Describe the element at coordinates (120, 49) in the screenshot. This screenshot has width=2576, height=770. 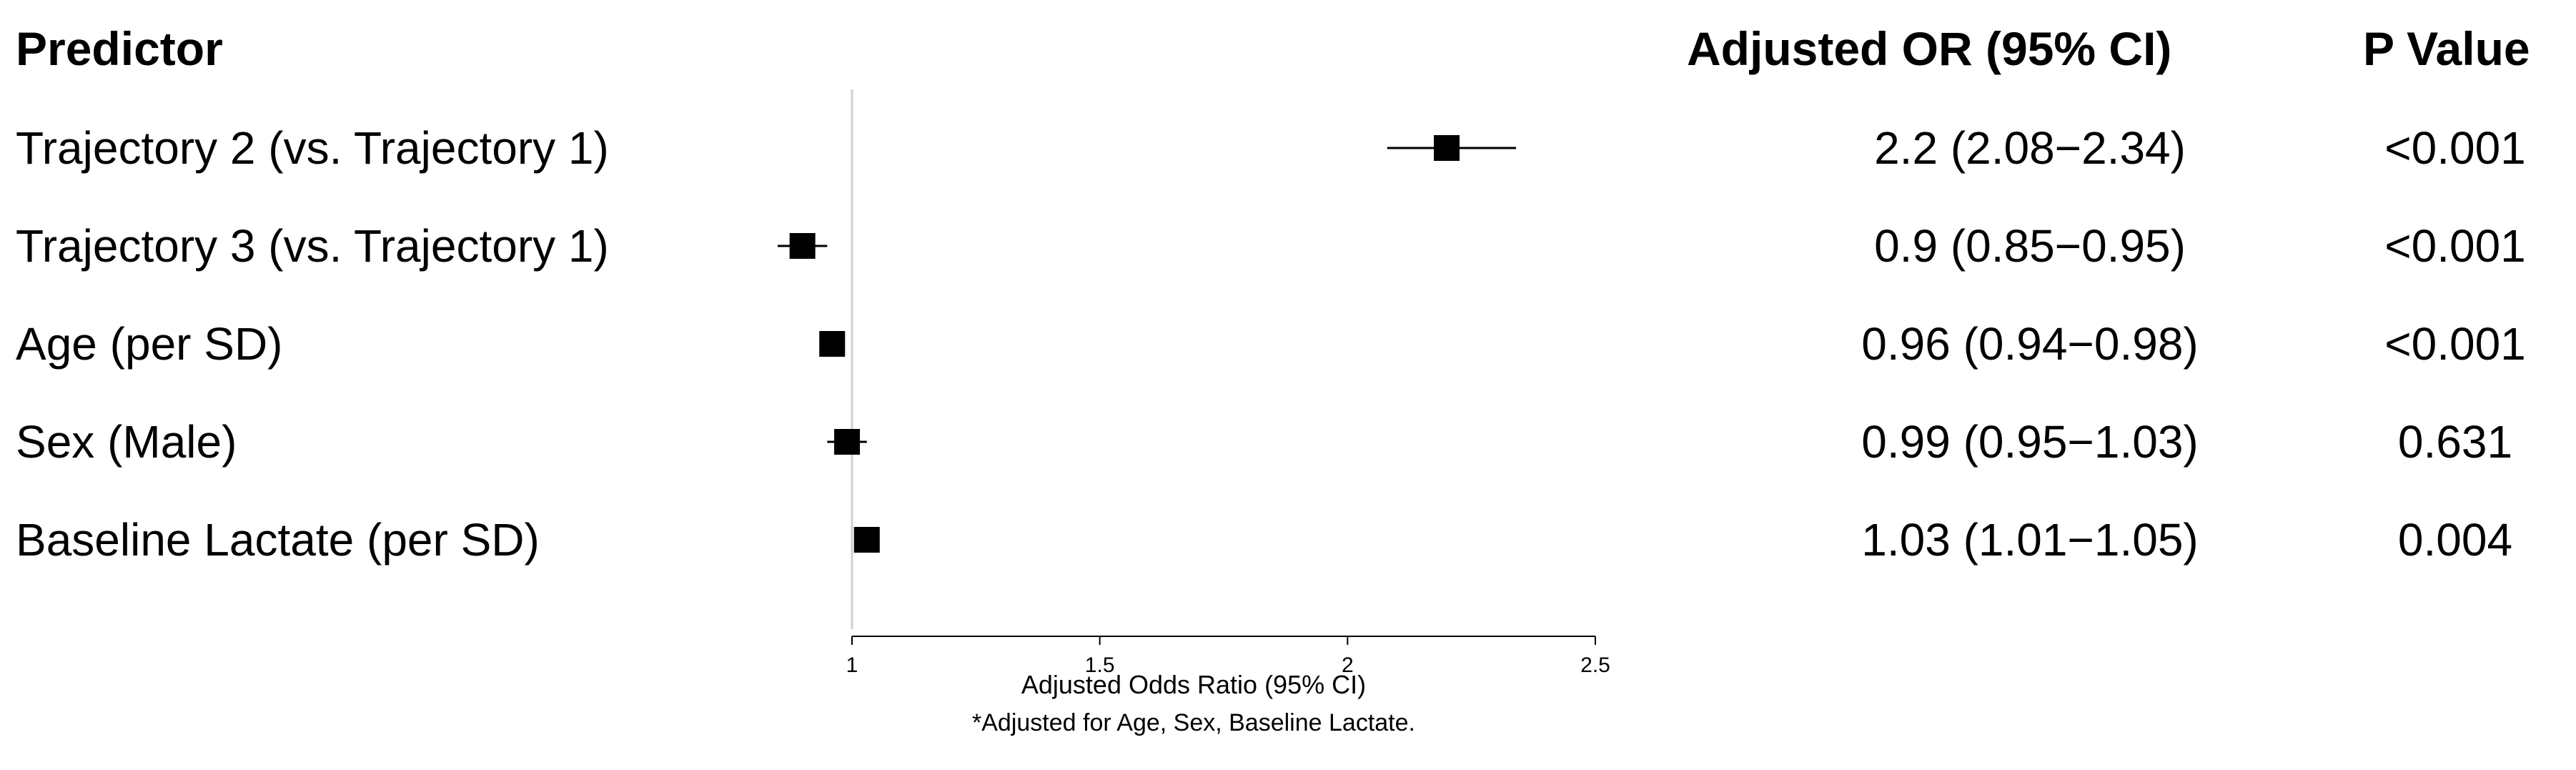
I see `predictor-column-header: Predictor` at that location.